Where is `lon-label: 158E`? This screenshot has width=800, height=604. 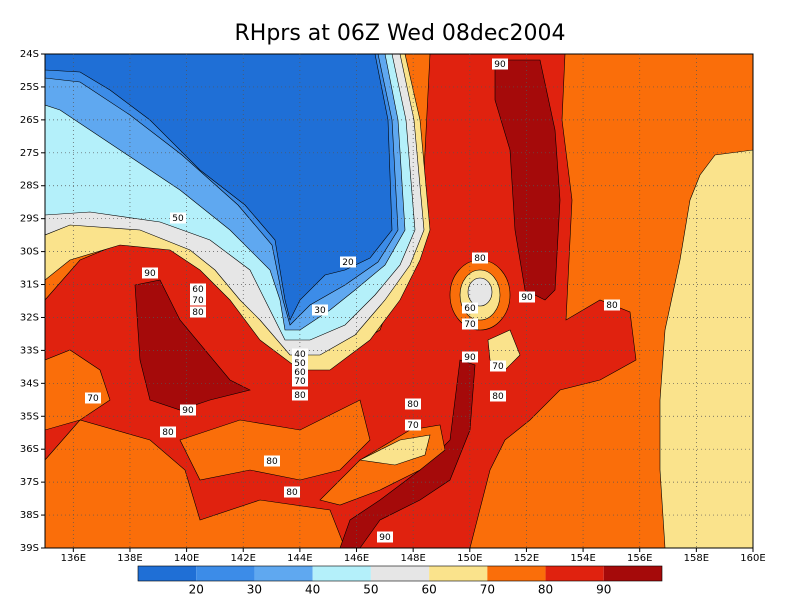
lon-label: 158E is located at coordinates (696, 558).